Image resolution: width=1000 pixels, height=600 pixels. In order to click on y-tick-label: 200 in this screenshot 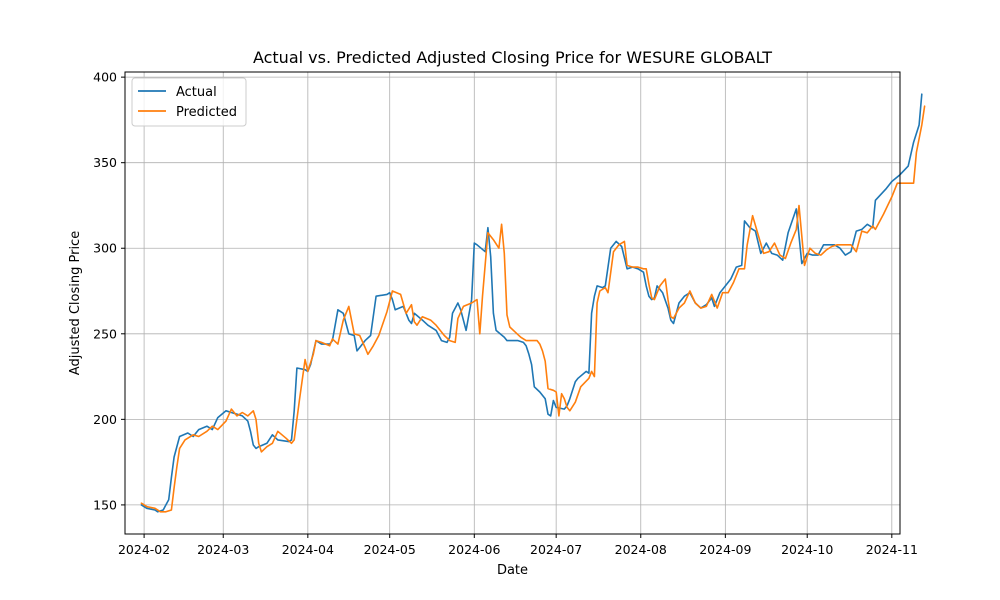, I will do `click(105, 419)`.